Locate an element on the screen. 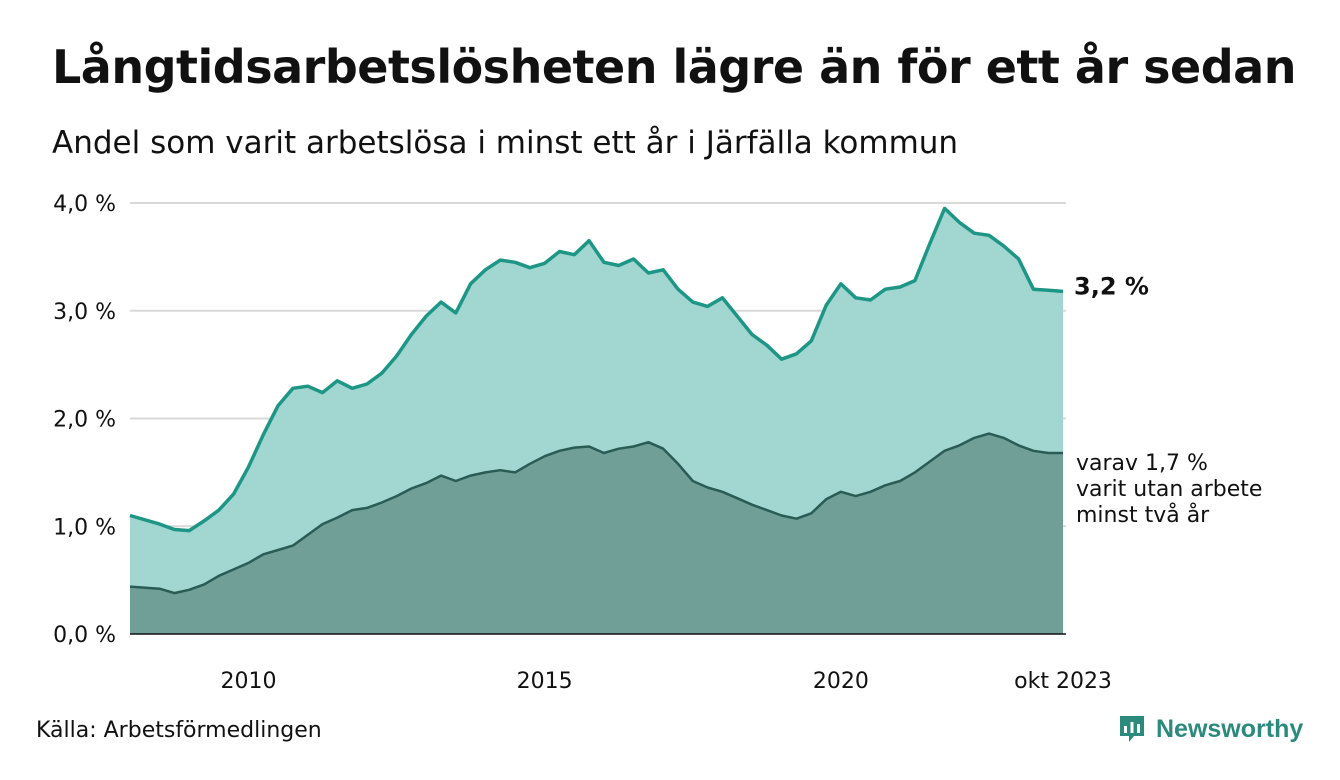 The image size is (1340, 780). end-label-two-year-line-1: varit utan arbete is located at coordinates (1169, 489).